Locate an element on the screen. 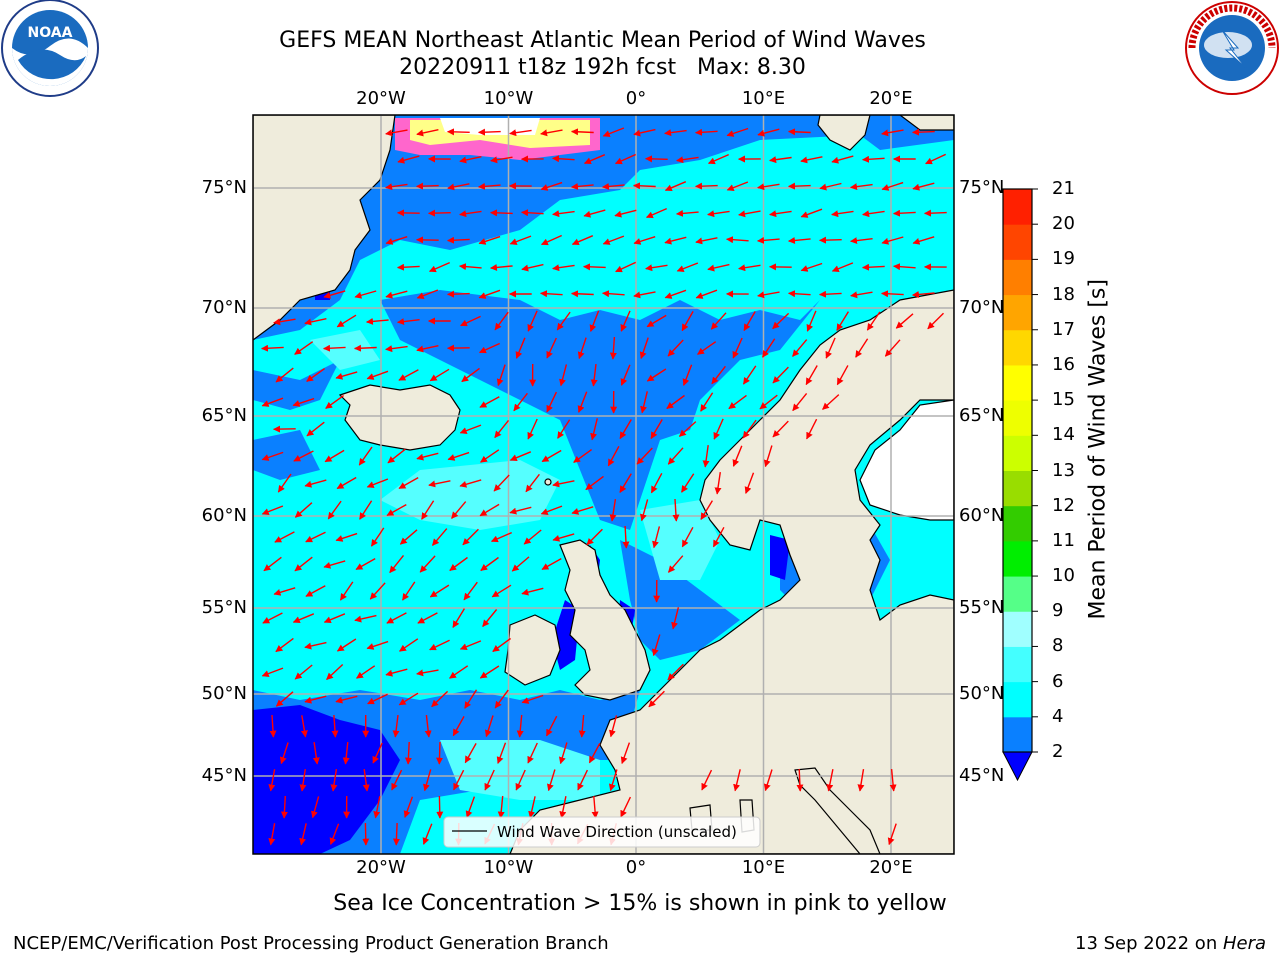  lat-tick-right: 75°N is located at coordinates (982, 187).